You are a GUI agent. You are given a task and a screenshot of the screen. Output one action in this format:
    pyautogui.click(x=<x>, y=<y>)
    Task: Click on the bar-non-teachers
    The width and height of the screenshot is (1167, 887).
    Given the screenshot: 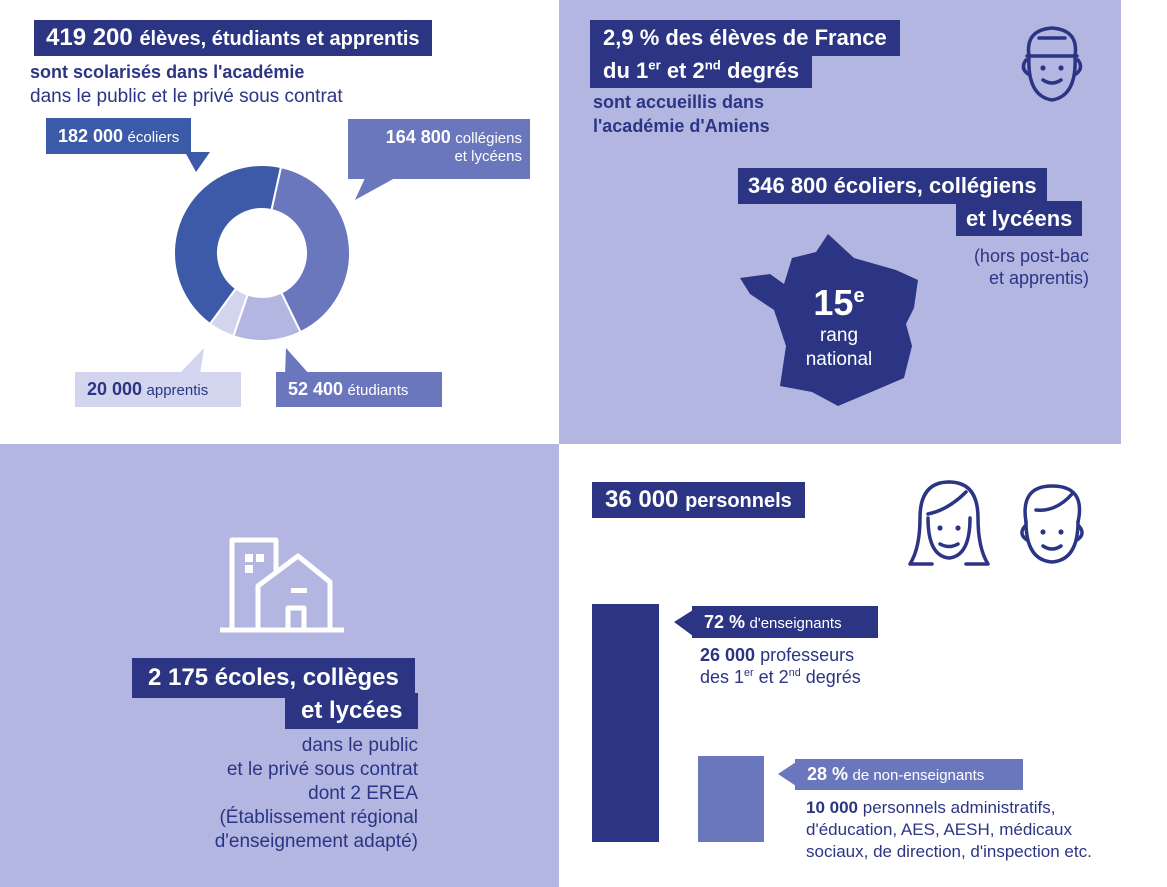 What is the action you would take?
    pyautogui.click(x=731, y=799)
    